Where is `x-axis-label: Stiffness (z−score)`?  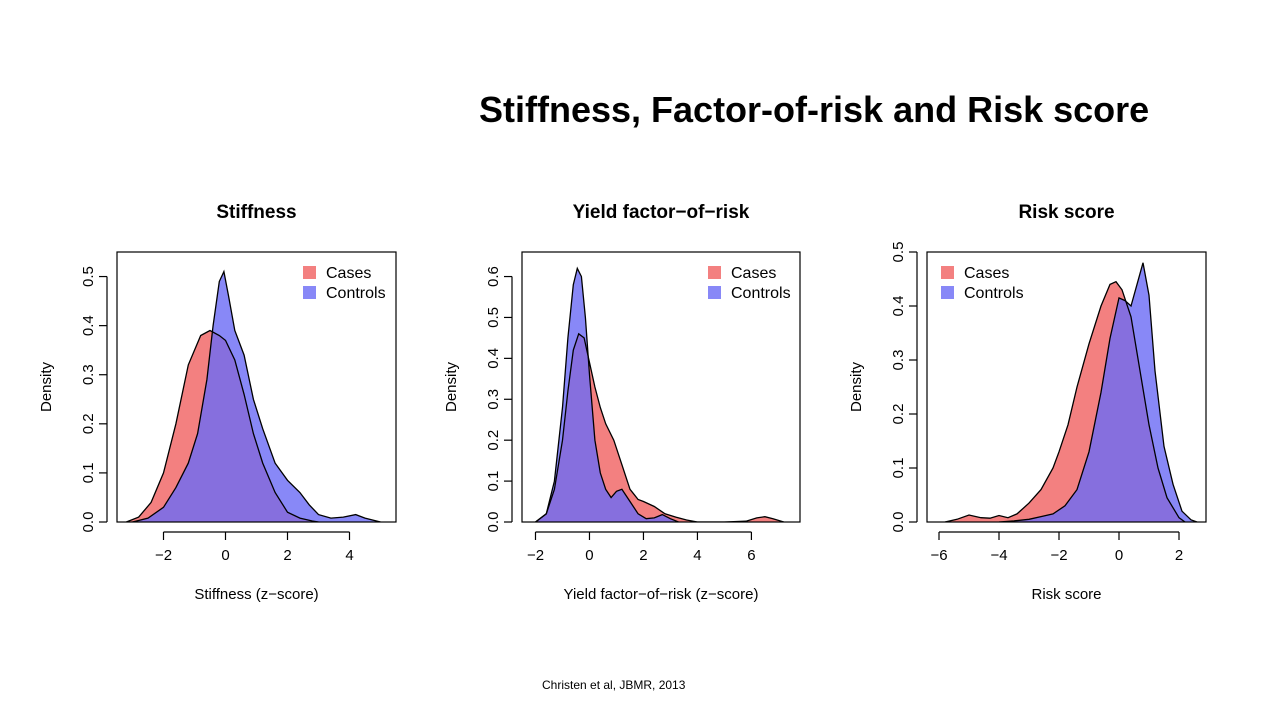 x-axis-label: Stiffness (z−score) is located at coordinates (256, 594).